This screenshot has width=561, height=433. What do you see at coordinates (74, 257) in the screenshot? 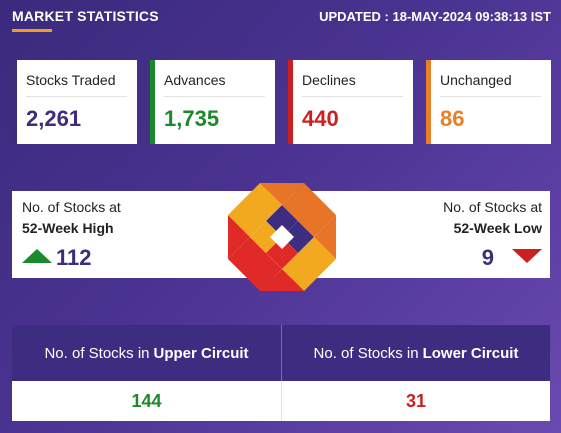
I see `week52-high-value: 112` at bounding box center [74, 257].